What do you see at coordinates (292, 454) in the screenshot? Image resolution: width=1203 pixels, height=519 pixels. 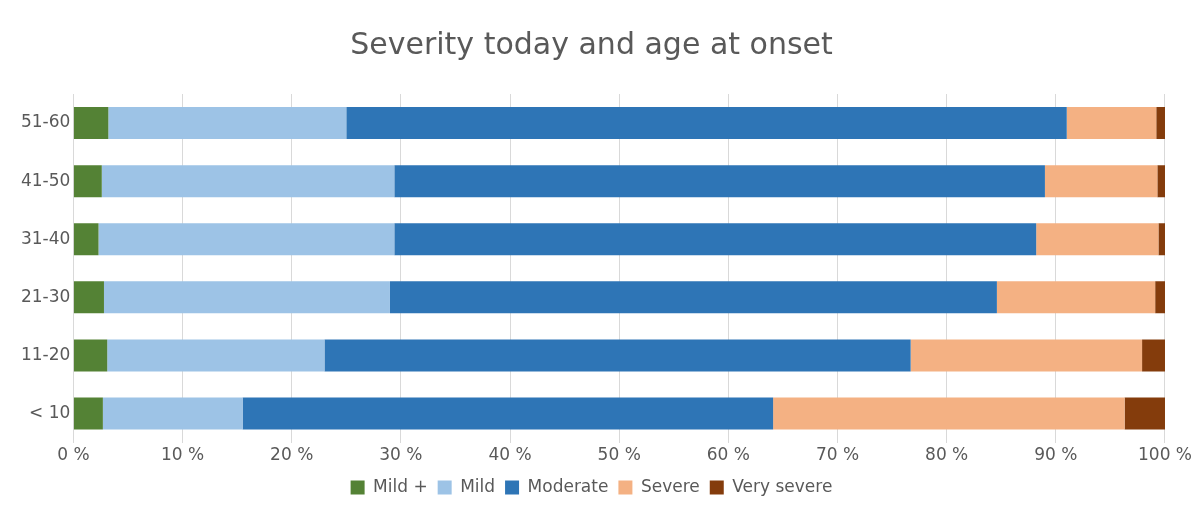 I see `x-tick-label: 20 %` at bounding box center [292, 454].